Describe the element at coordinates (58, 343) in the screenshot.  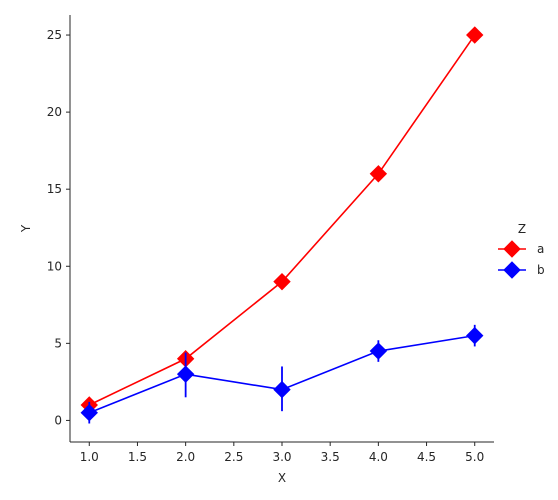
I see `y-tick-label: 5` at that location.